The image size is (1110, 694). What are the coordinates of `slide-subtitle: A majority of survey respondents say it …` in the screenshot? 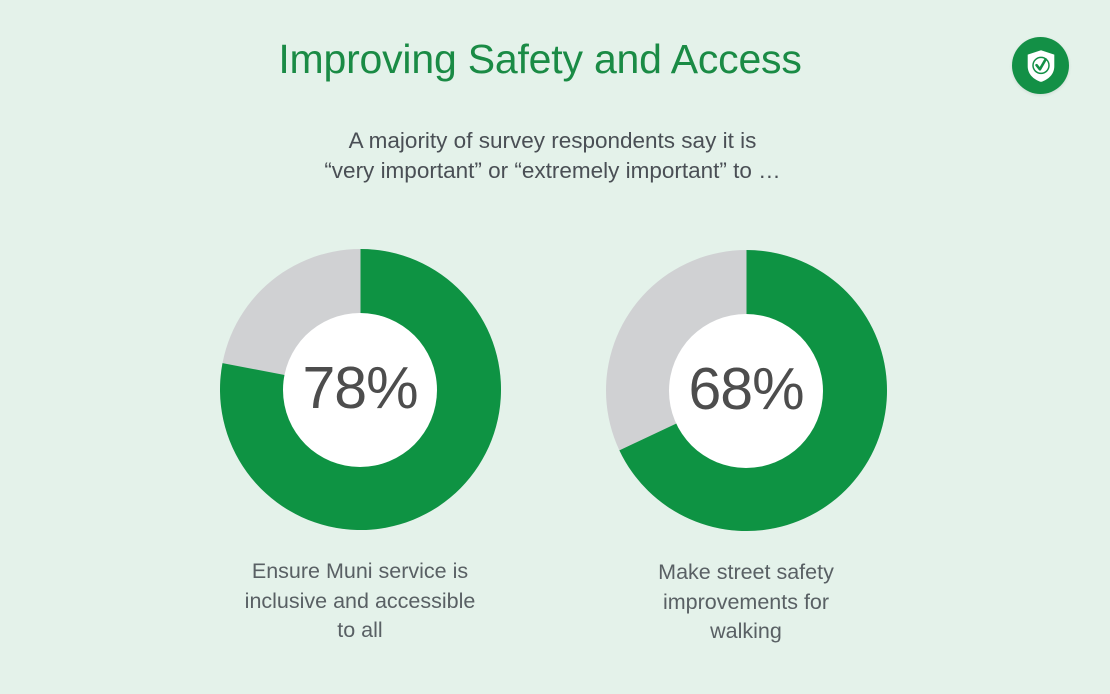 It's located at (552, 156).